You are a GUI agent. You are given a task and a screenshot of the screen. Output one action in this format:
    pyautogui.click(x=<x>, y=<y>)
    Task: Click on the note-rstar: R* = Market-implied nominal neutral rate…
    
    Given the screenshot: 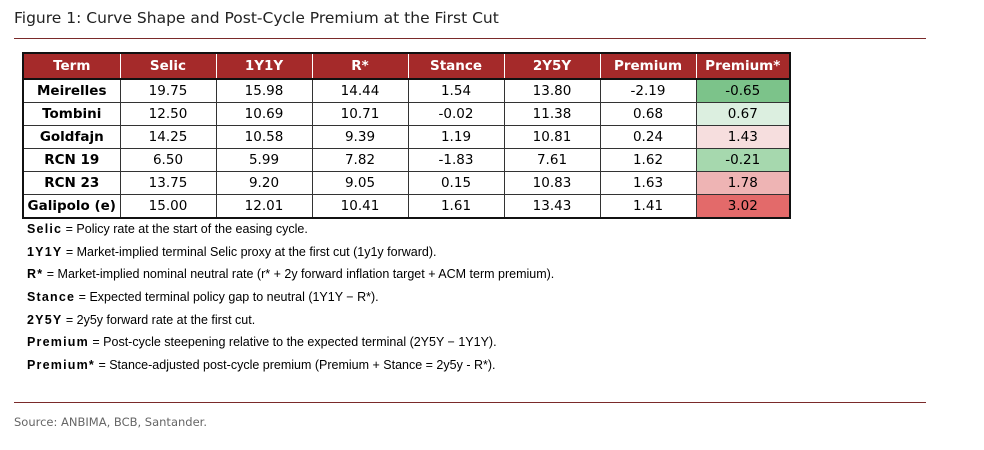 What is the action you would take?
    pyautogui.click(x=290, y=276)
    